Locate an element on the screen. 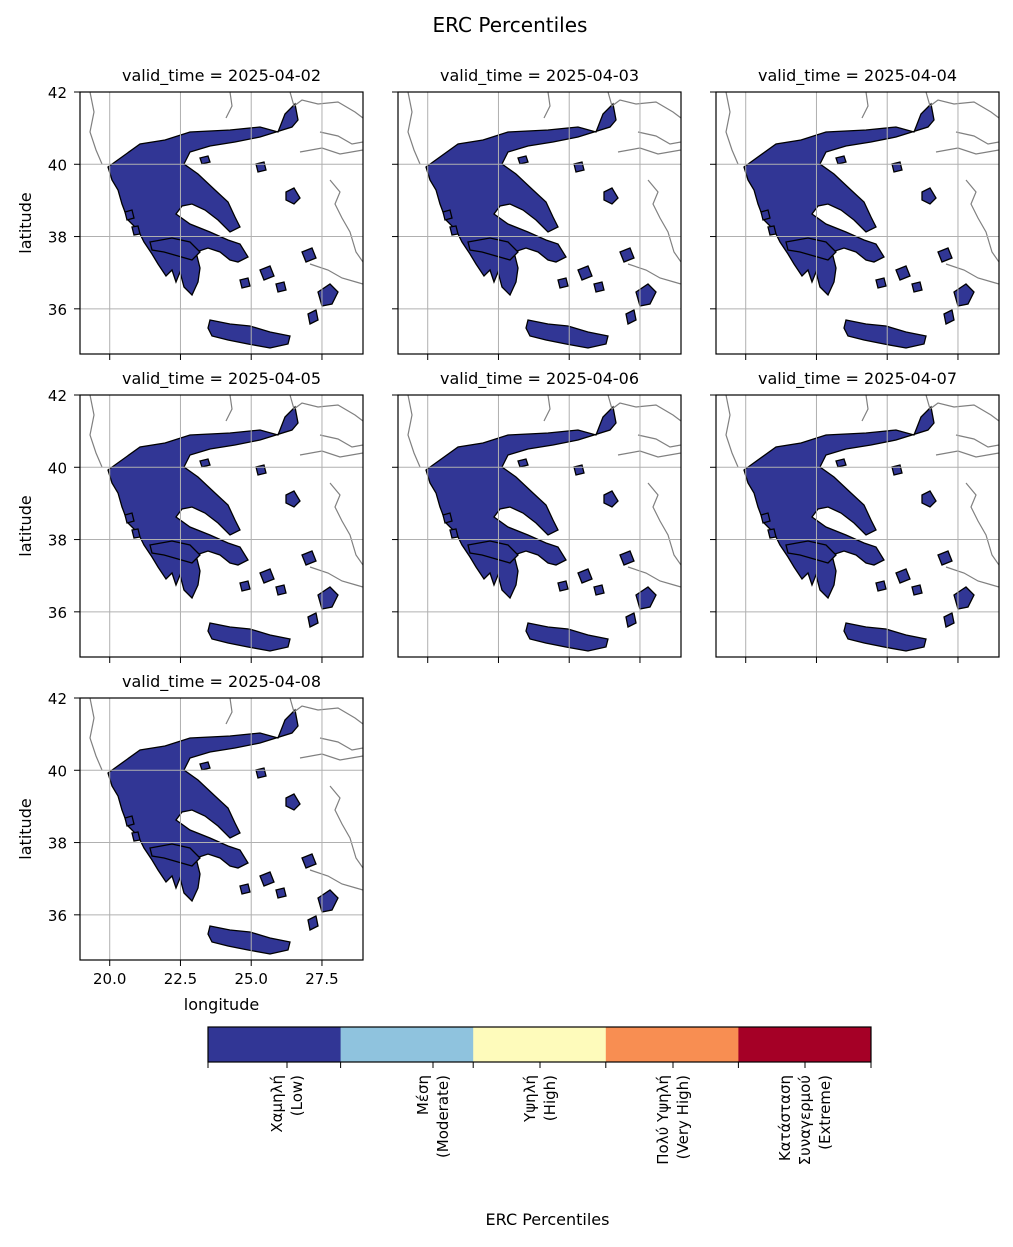 Image resolution: width=1013 pixels, height=1247 pixels. panel-title: valid_time = 2025-04-06 is located at coordinates (539, 379).